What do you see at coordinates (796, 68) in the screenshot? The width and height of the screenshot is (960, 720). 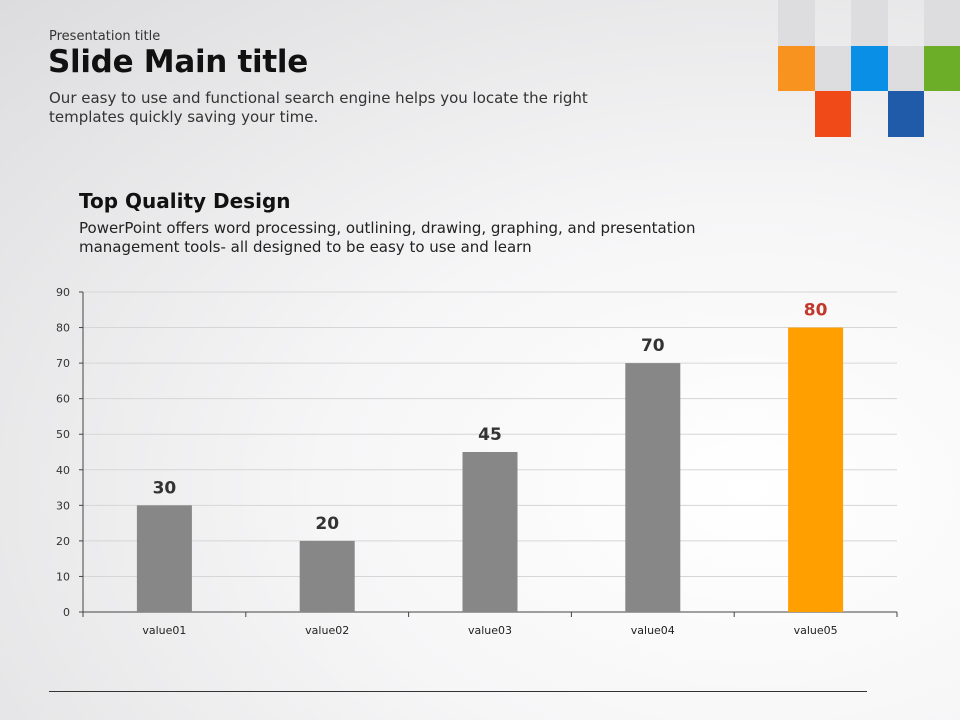 I see `deco-tile-orange` at bounding box center [796, 68].